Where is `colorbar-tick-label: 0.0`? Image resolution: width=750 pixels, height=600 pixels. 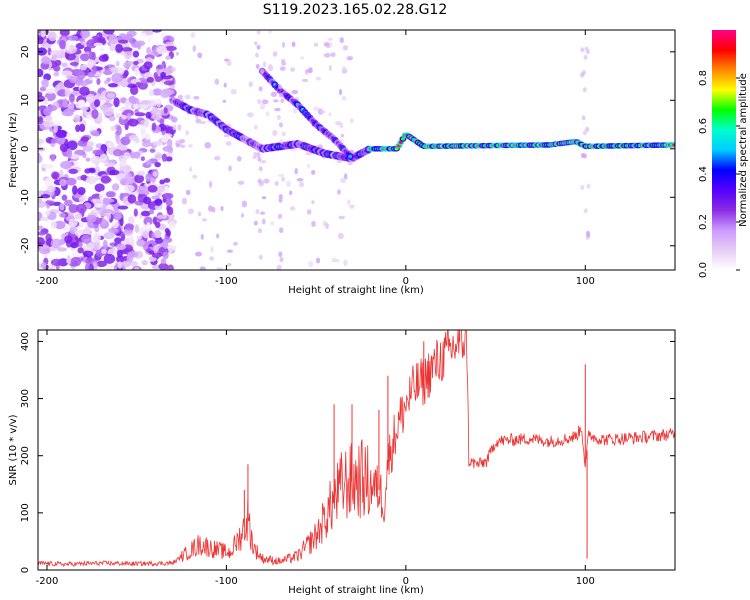 colorbar-tick-label: 0.0 is located at coordinates (703, 270).